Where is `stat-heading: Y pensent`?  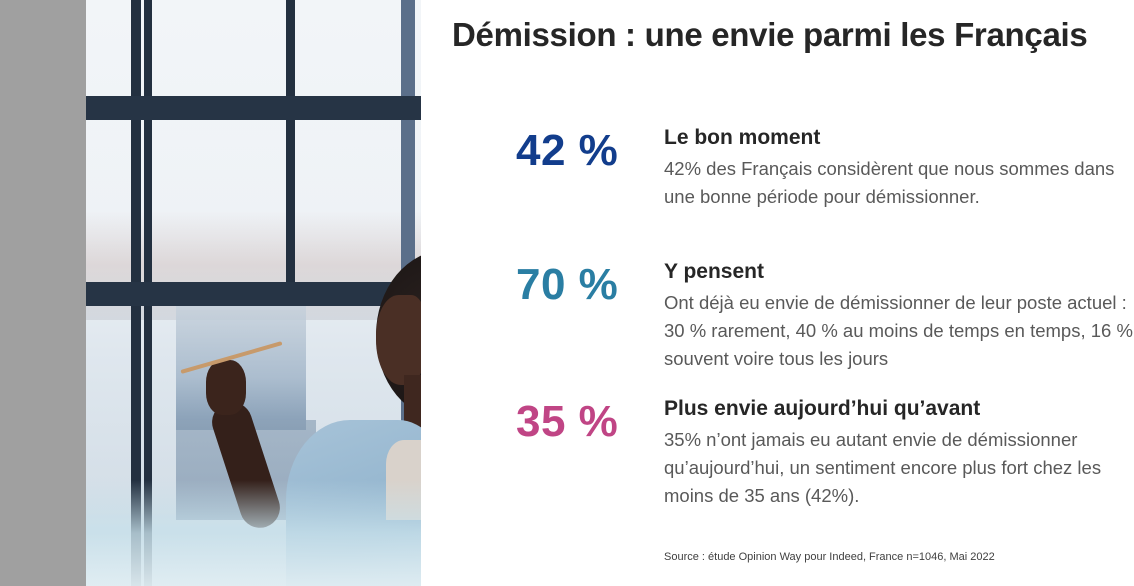
stat-heading: Y pensent is located at coordinates (714, 271).